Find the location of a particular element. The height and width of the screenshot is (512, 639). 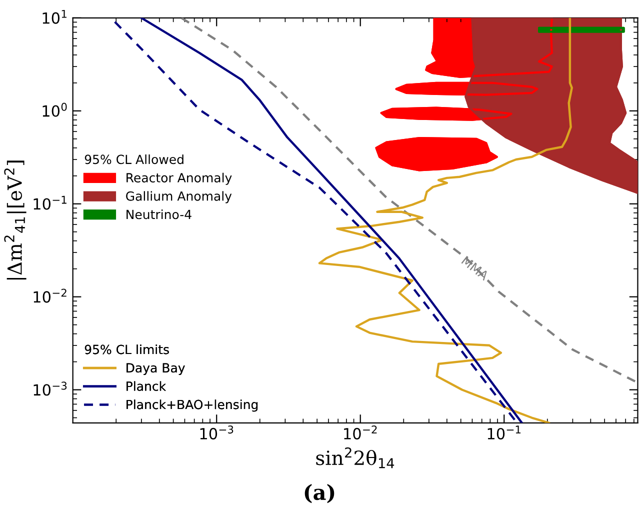

x-tick-label: 10$^{−2}$ is located at coordinates (360, 432).